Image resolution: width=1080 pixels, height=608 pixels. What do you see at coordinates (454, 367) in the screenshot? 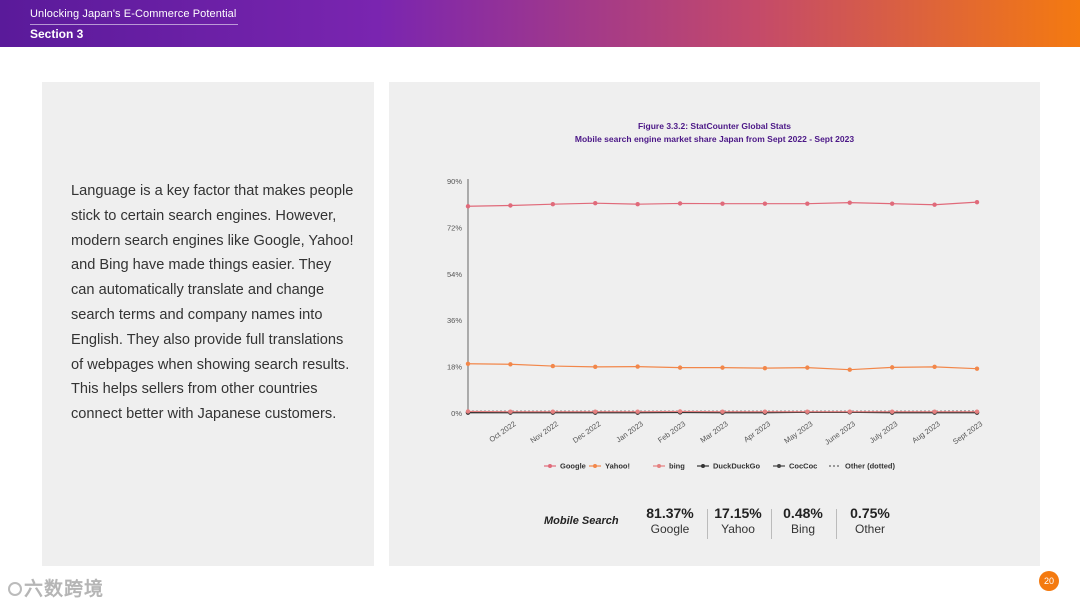
I see `y-tick-label: 18%` at bounding box center [454, 367].